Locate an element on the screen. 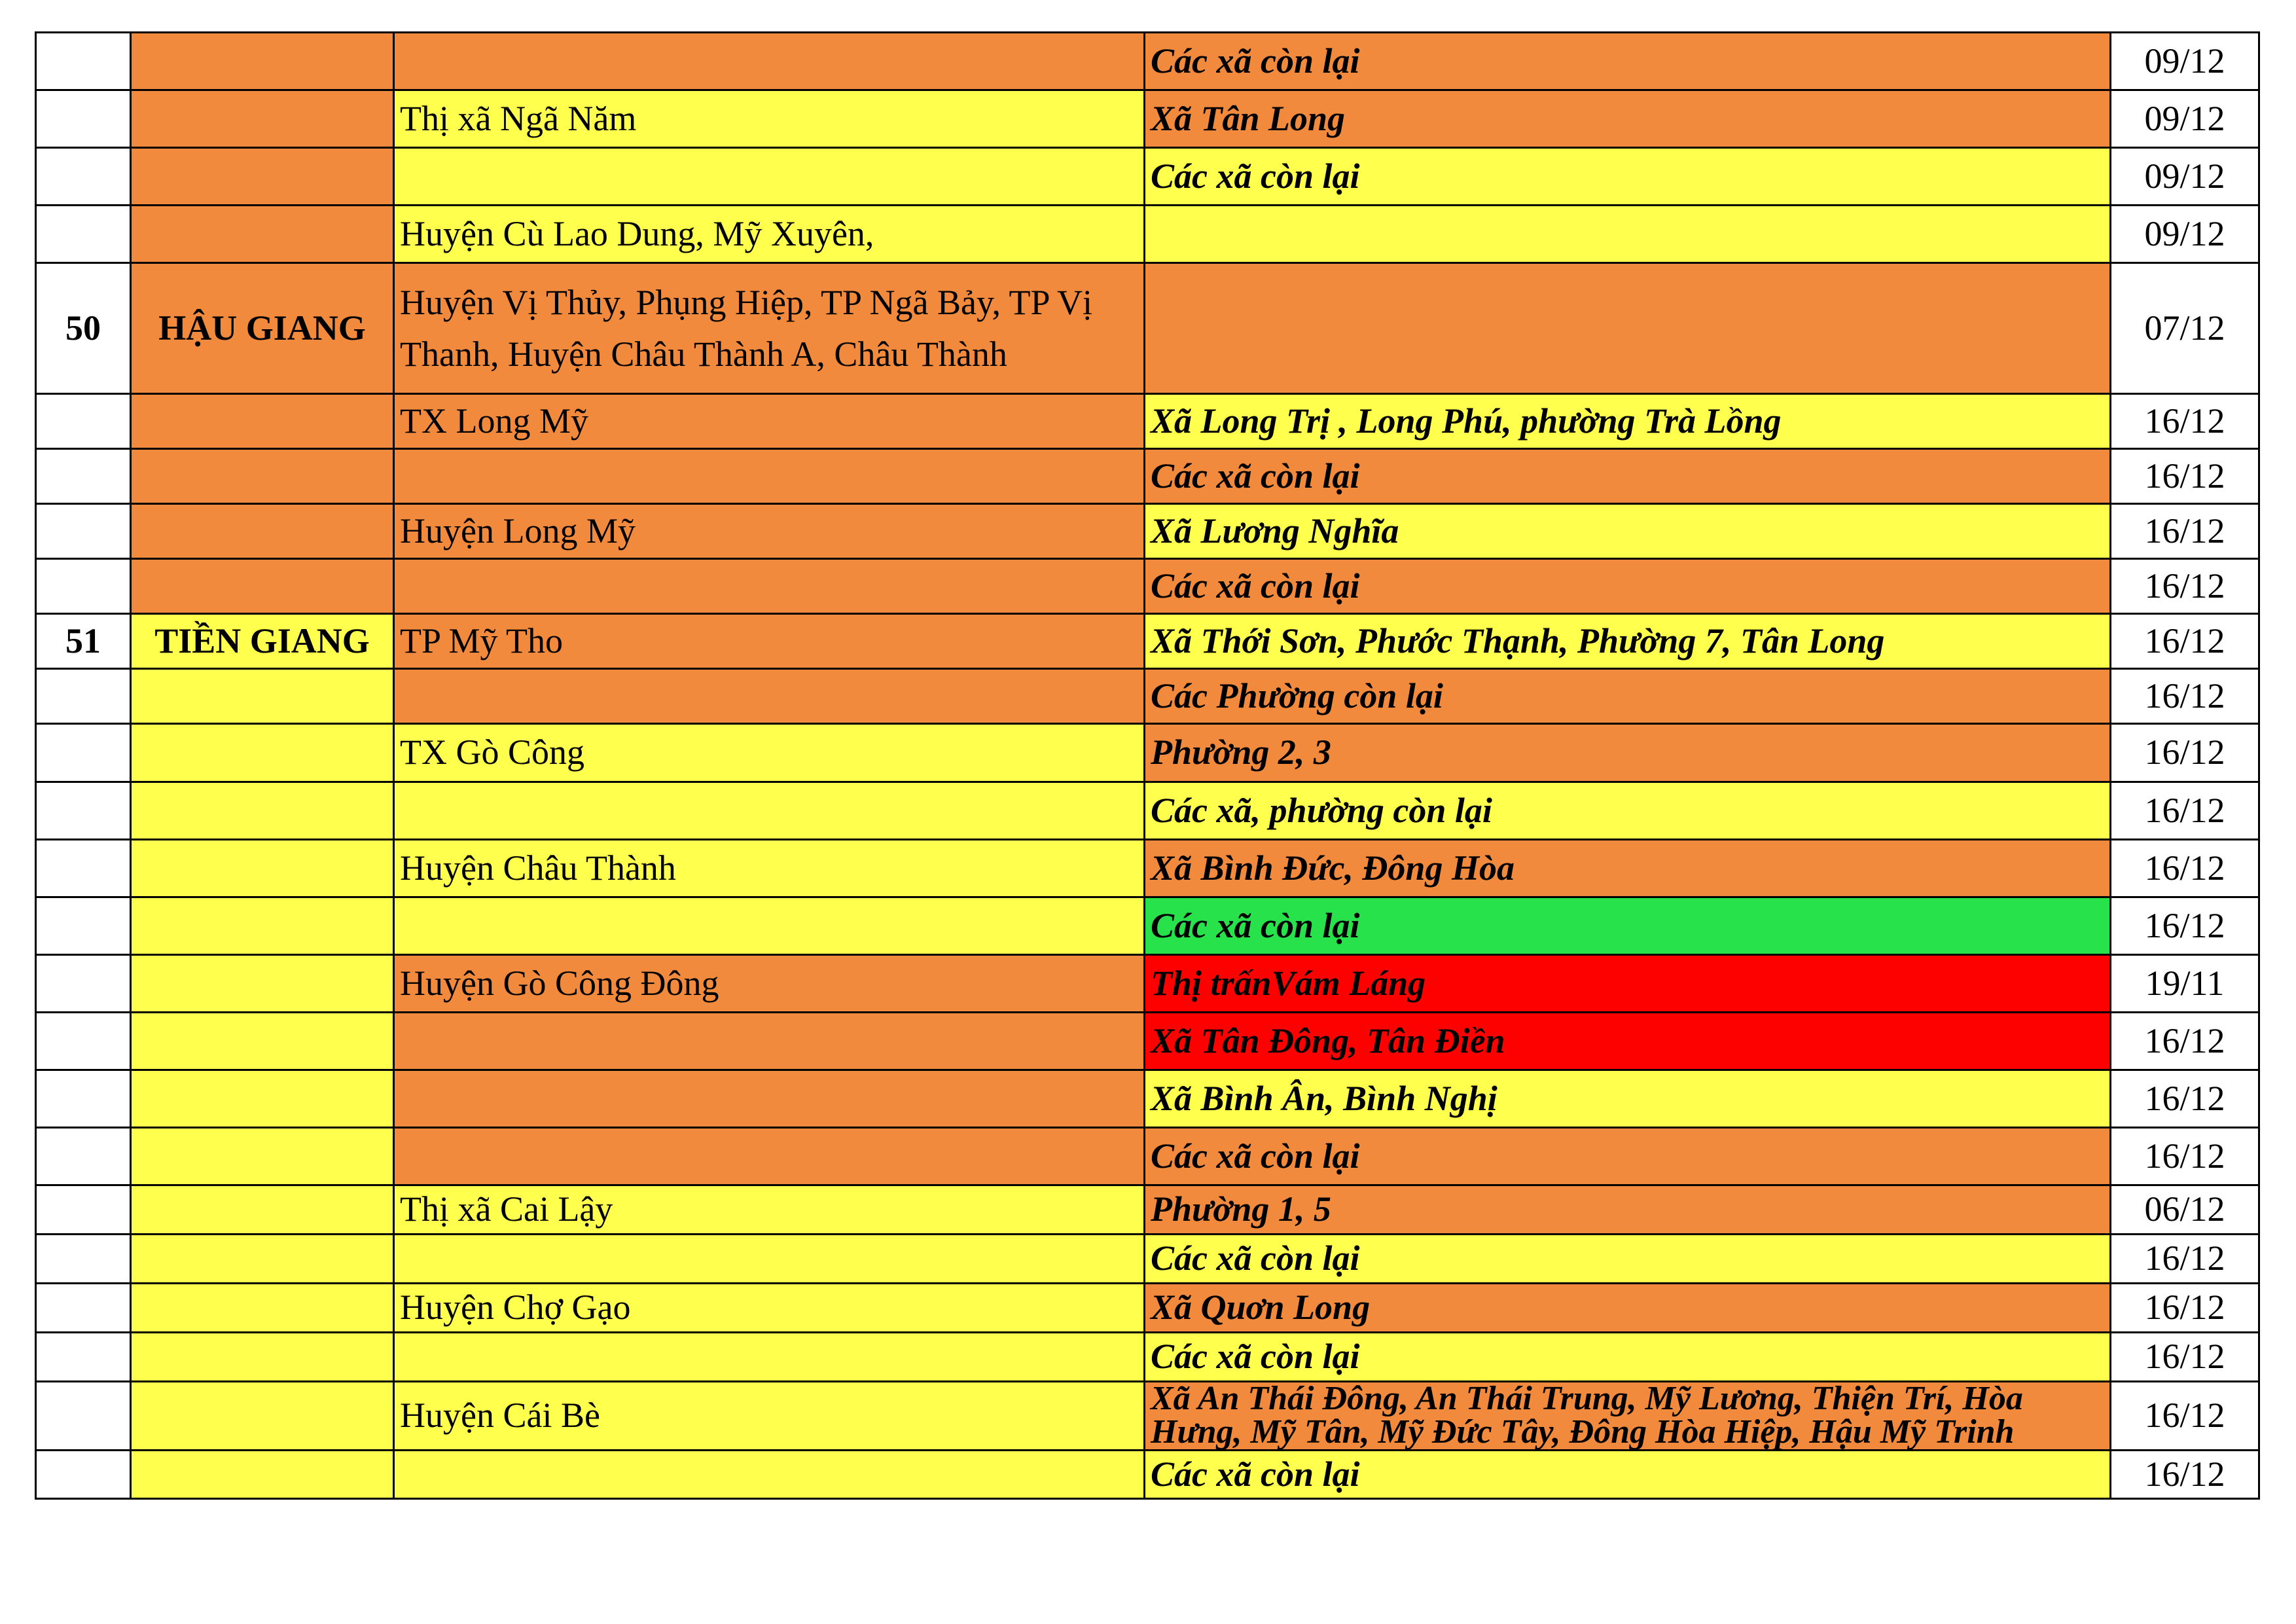  no-cell: 51 is located at coordinates (83, 641).